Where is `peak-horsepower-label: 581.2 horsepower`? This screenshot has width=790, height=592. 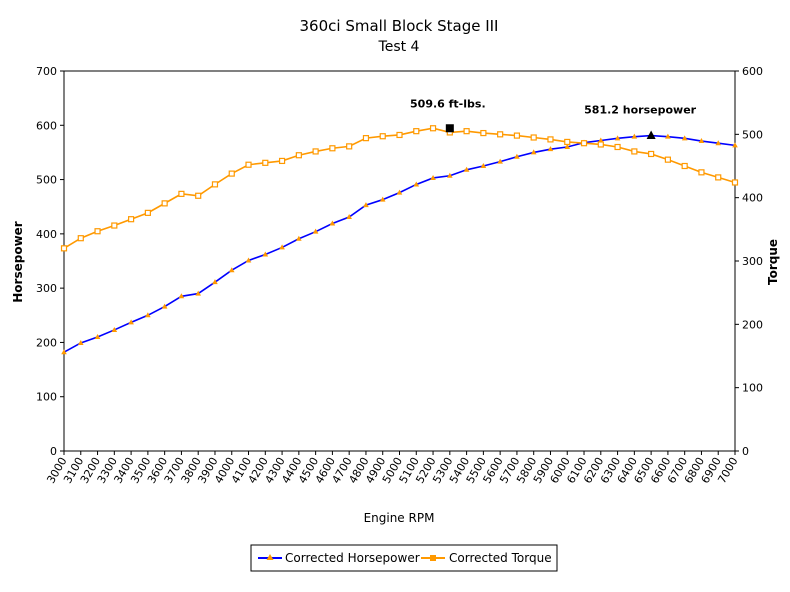
peak-horsepower-label: 581.2 horsepower is located at coordinates (640, 109).